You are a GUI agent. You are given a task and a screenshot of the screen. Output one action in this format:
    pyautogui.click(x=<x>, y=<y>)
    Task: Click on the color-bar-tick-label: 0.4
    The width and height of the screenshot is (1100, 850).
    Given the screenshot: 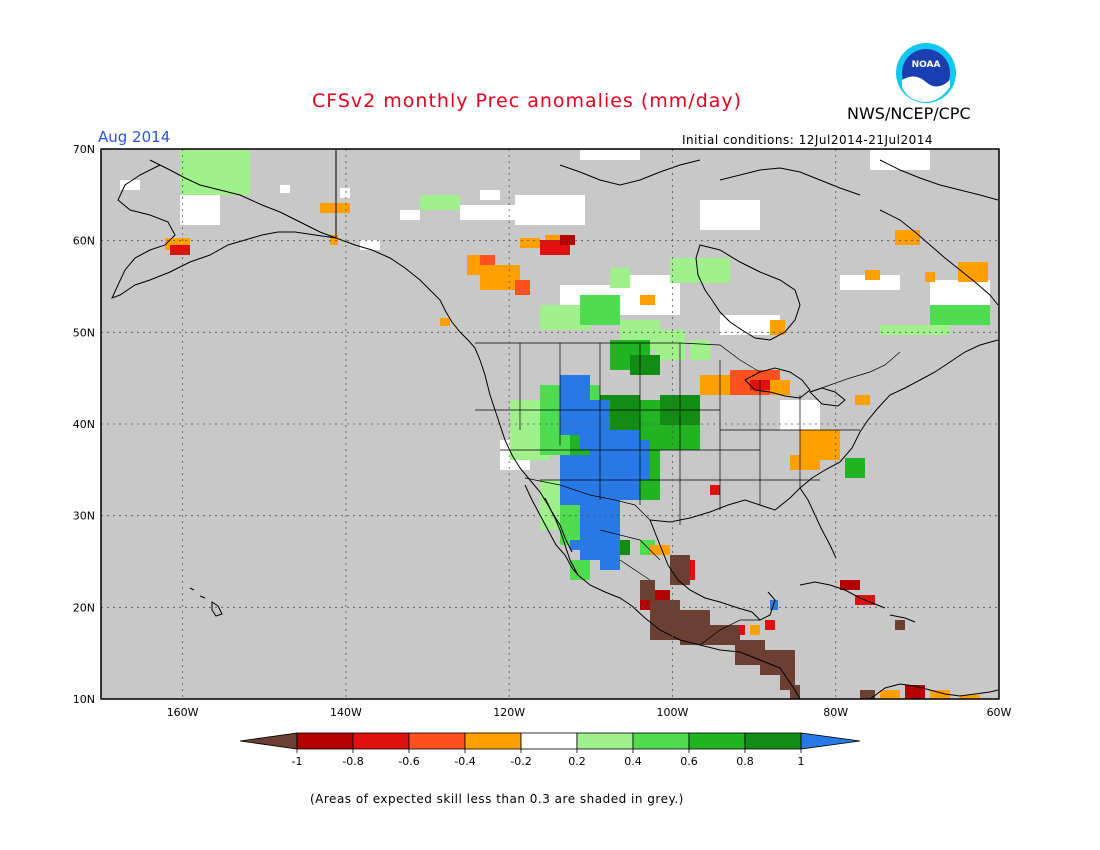 What is the action you would take?
    pyautogui.click(x=633, y=761)
    